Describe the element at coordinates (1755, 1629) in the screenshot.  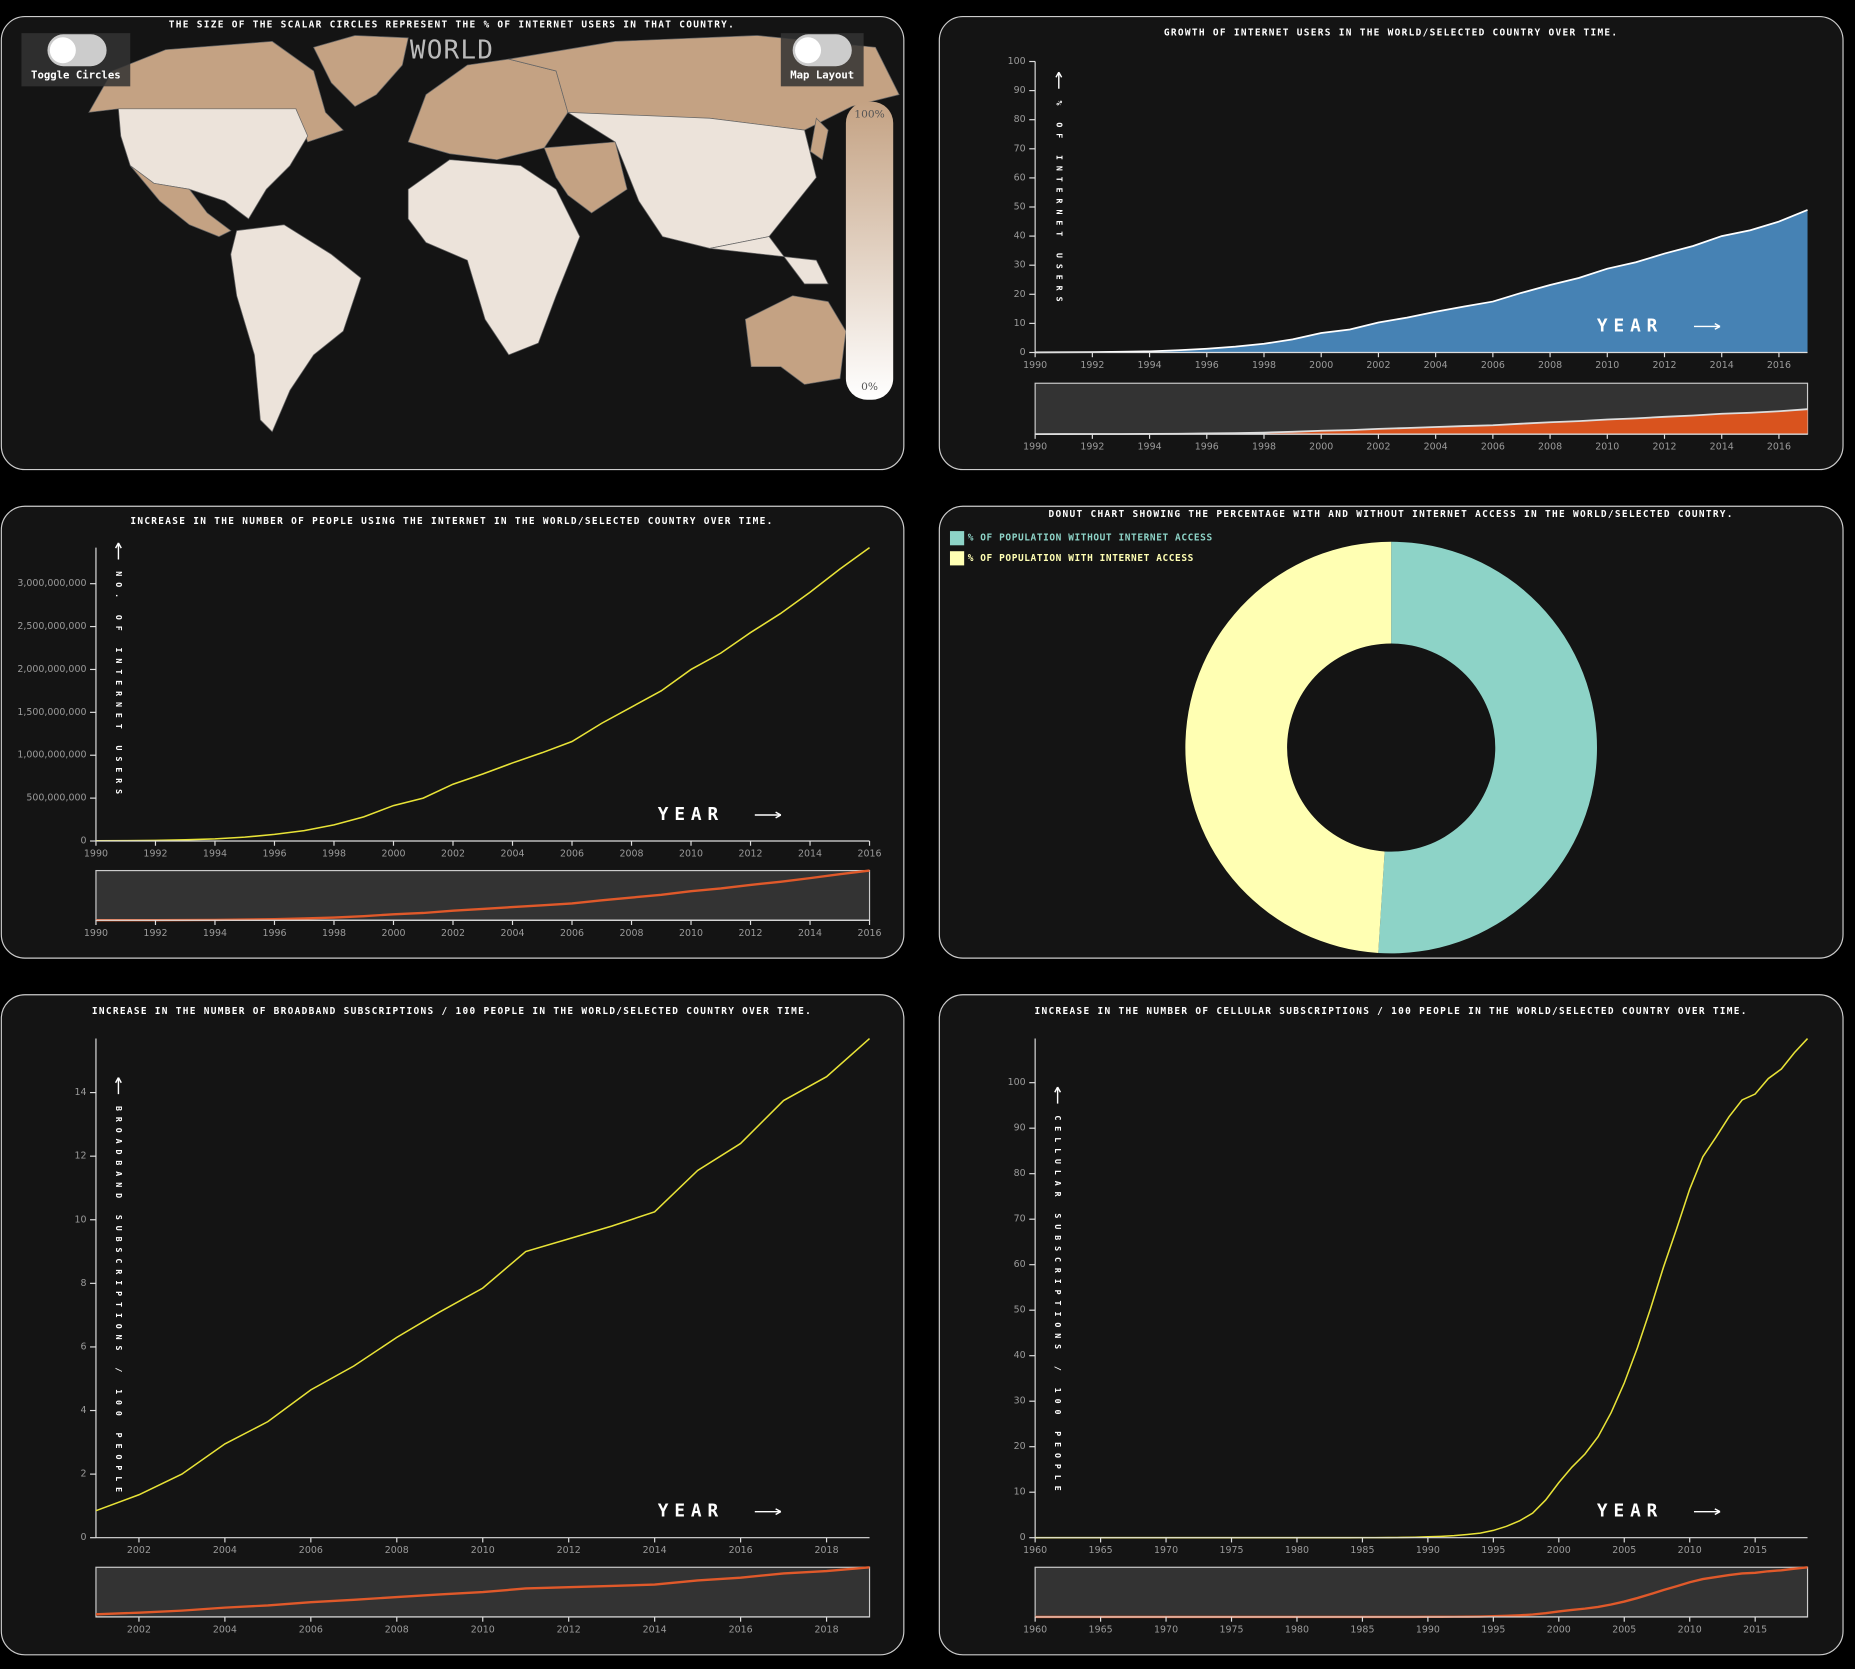
I see `x-tick-label: 2015` at that location.